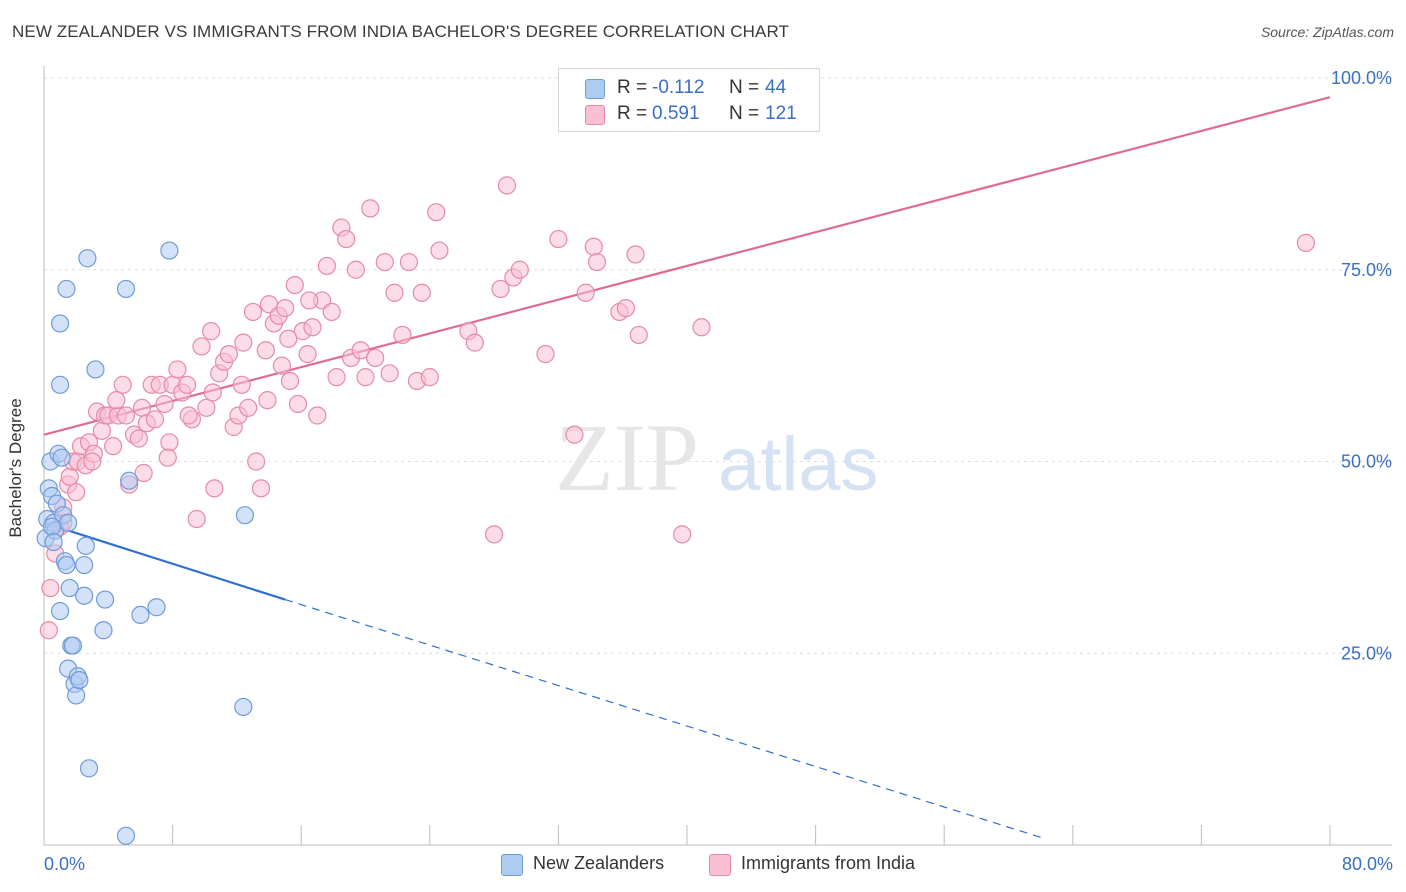 The width and height of the screenshot is (1406, 892). What do you see at coordinates (676, 113) in the screenshot?
I see `legend-r-value: 0.591` at bounding box center [676, 113].